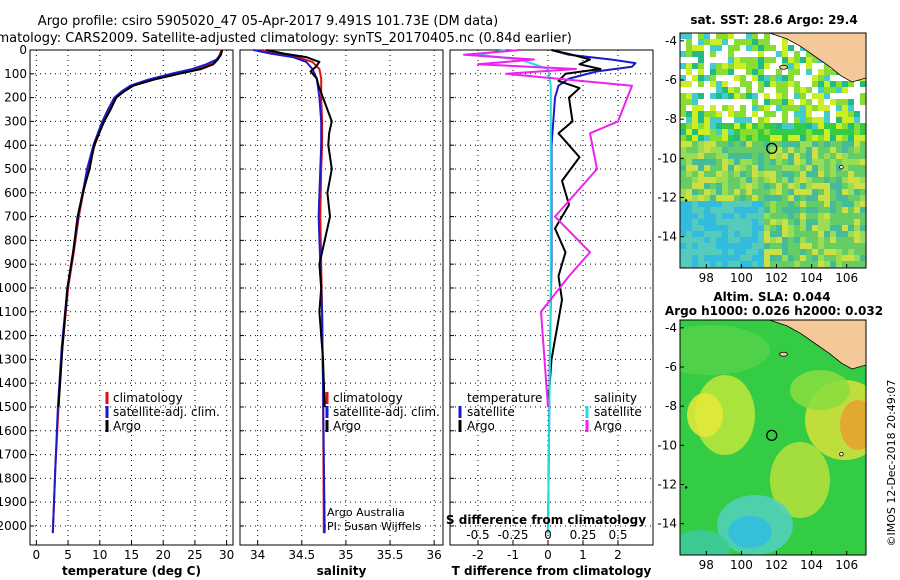 The height and width of the screenshot is (580, 900). I want to click on y-tick-label: 1300, so click(13, 359).